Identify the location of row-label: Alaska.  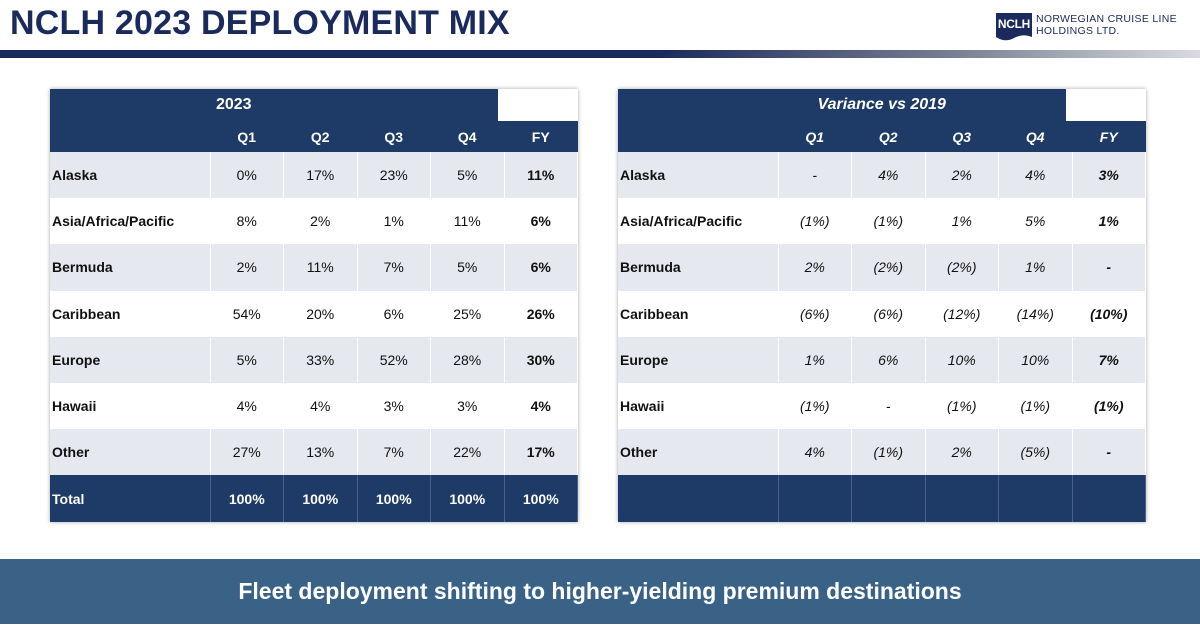
(698, 175).